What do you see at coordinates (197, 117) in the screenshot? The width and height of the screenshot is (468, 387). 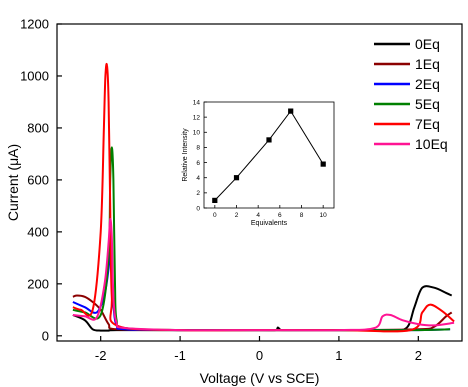 I see `inset-y-tick-label: 12` at bounding box center [197, 117].